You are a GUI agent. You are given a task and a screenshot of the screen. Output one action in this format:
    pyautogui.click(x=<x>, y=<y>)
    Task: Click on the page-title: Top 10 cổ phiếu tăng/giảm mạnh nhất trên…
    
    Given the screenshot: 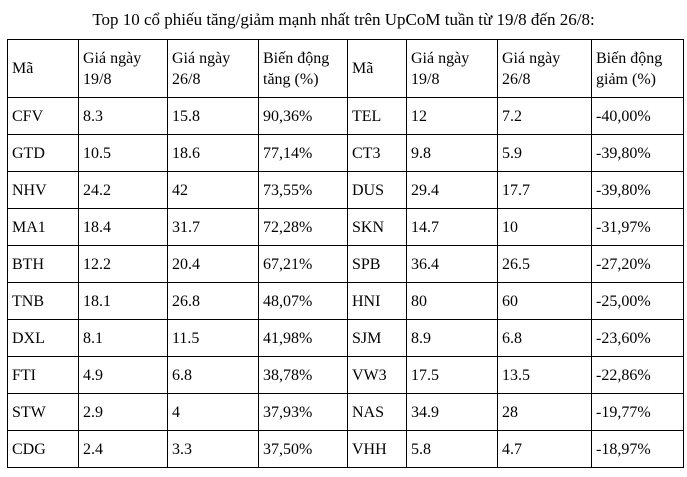 What is the action you would take?
    pyautogui.click(x=343, y=19)
    